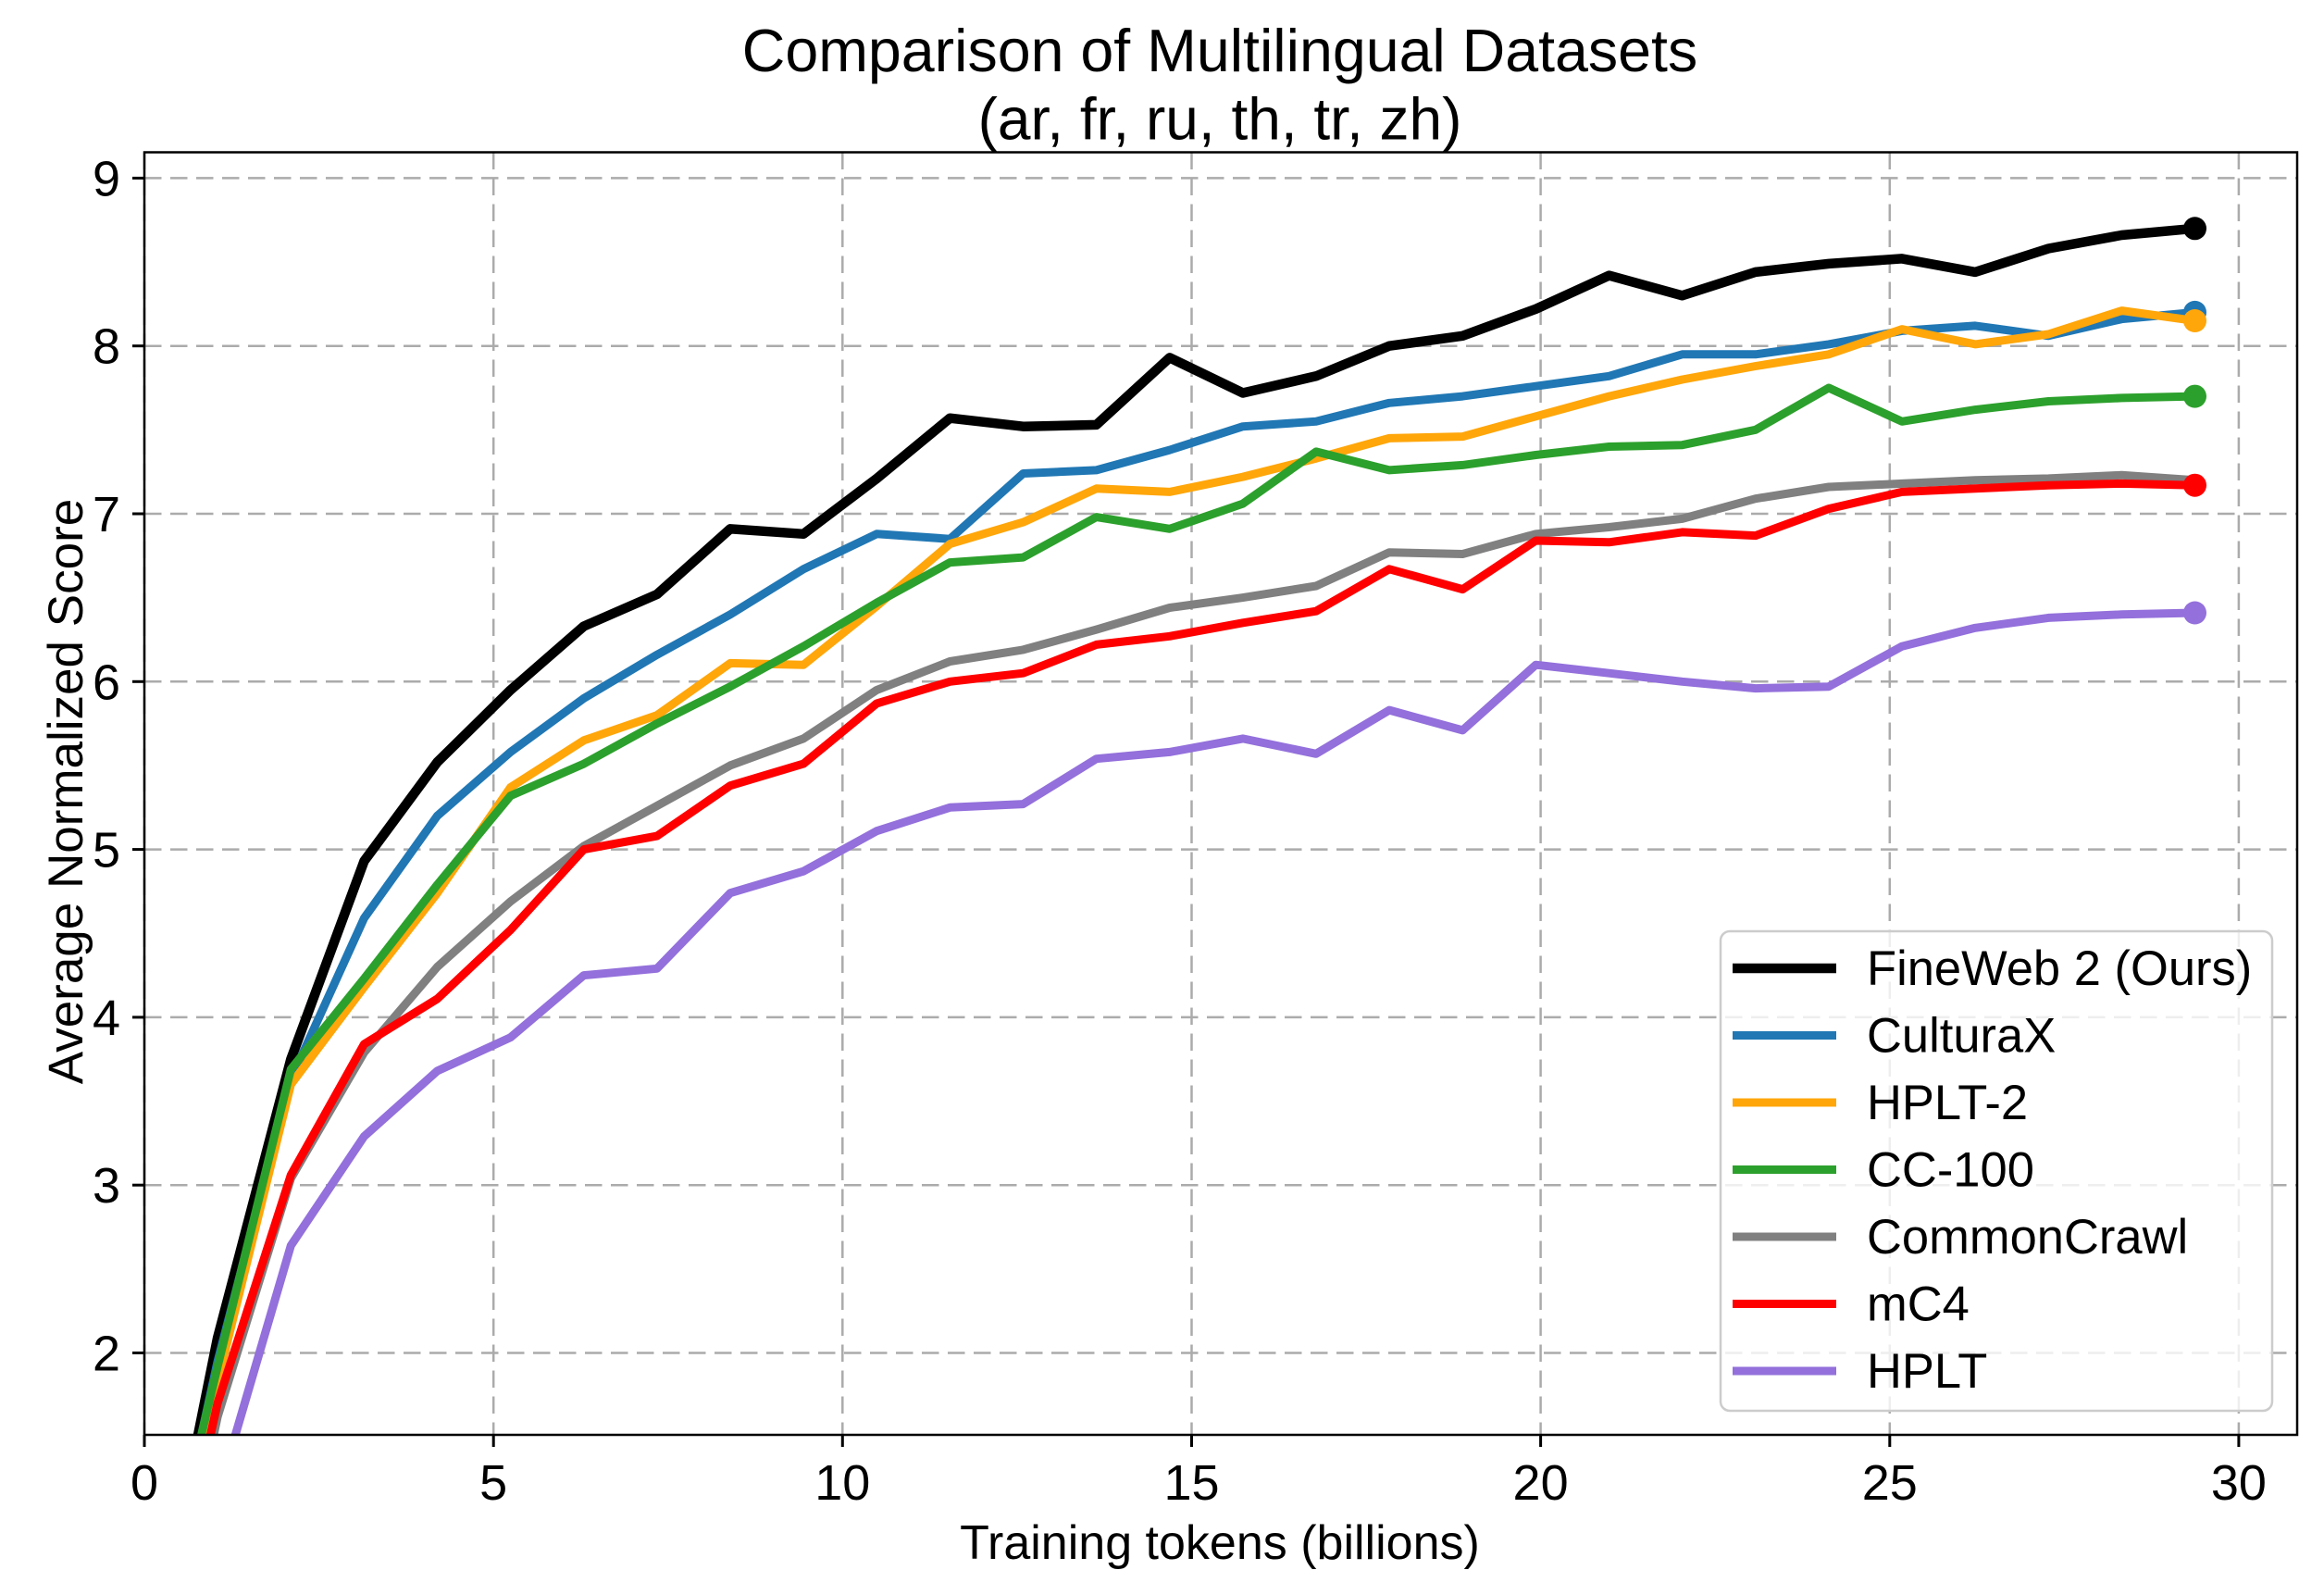 Image resolution: width=2324 pixels, height=1595 pixels. I want to click on svg-text: Average Normalized Score, so click(66, 791).